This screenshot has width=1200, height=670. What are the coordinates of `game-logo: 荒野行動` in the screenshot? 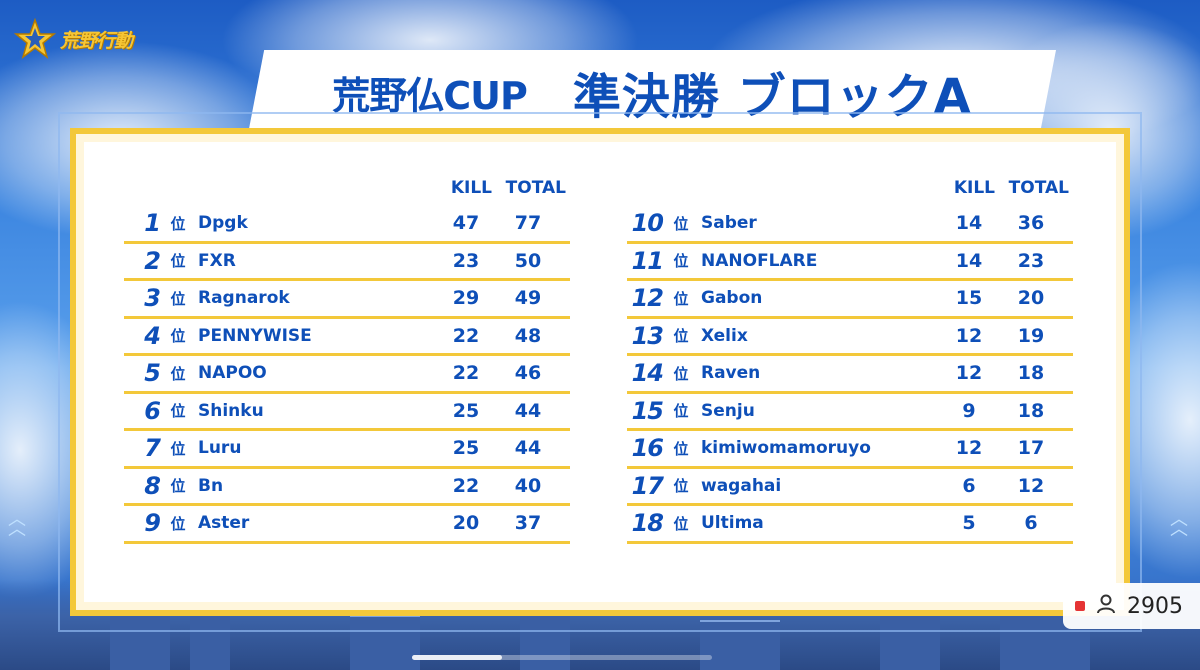 It's located at (73, 38).